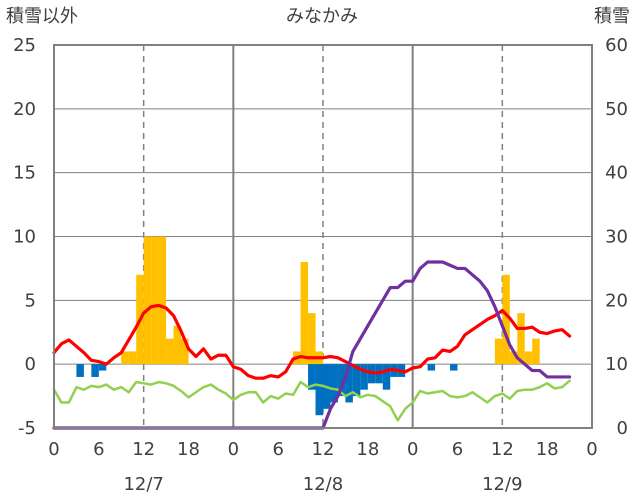  I want to click on right-tick-label: 10, so click(616, 364).